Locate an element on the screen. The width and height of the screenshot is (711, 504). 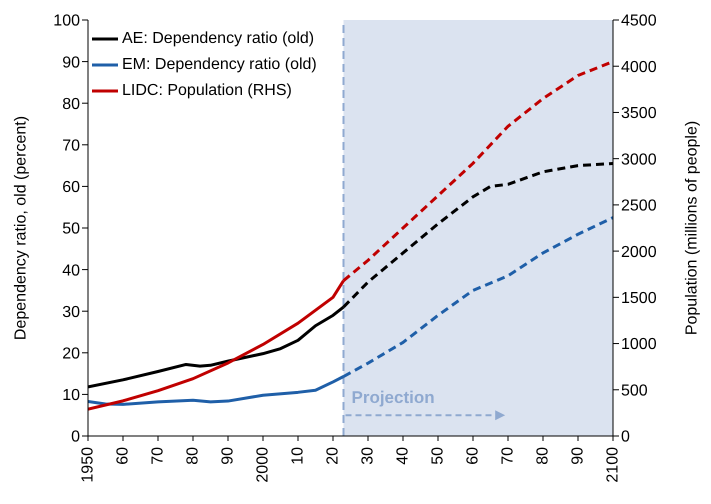
y2-axis-title: Population (millions of people) is located at coordinates (692, 228).